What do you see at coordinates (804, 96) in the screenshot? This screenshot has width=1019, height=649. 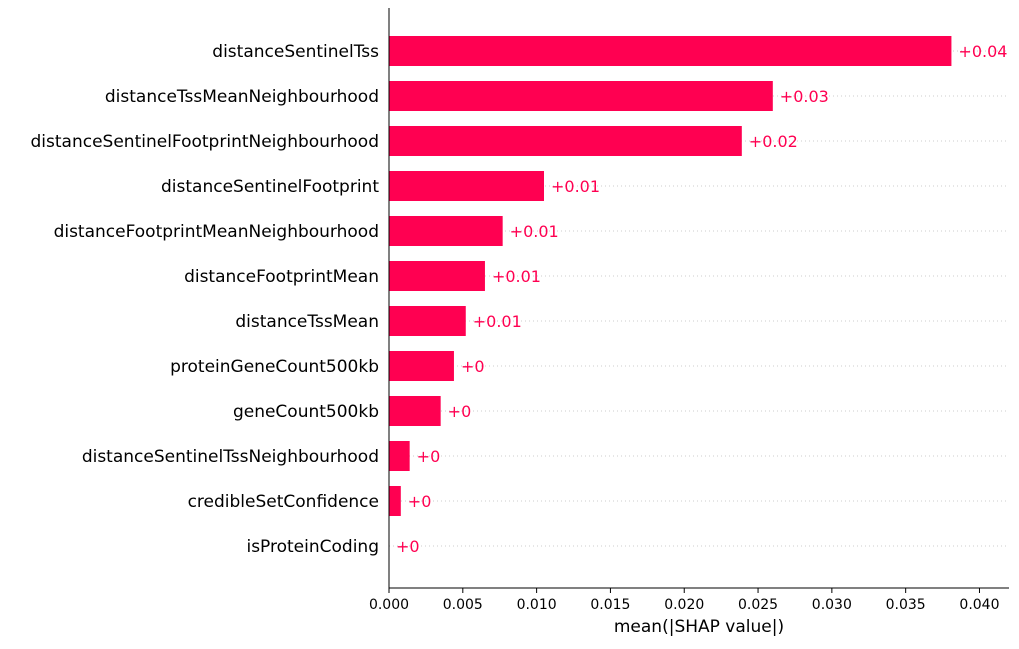 I see `bar-value-label: +0.03` at bounding box center [804, 96].